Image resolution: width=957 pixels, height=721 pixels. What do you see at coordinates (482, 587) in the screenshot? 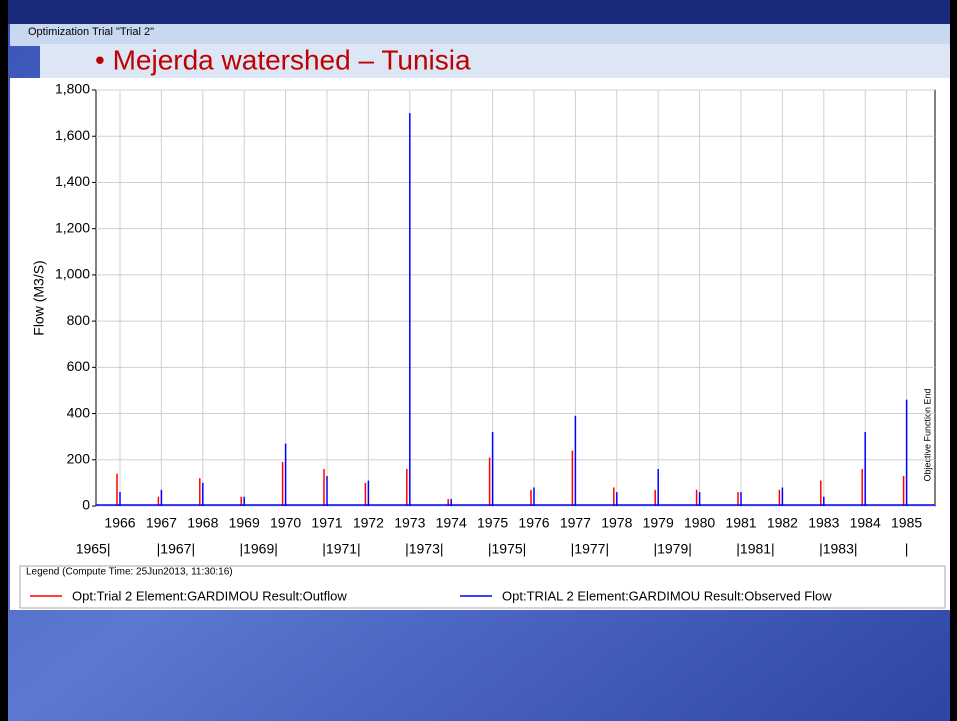
I see `legend-box` at bounding box center [482, 587].